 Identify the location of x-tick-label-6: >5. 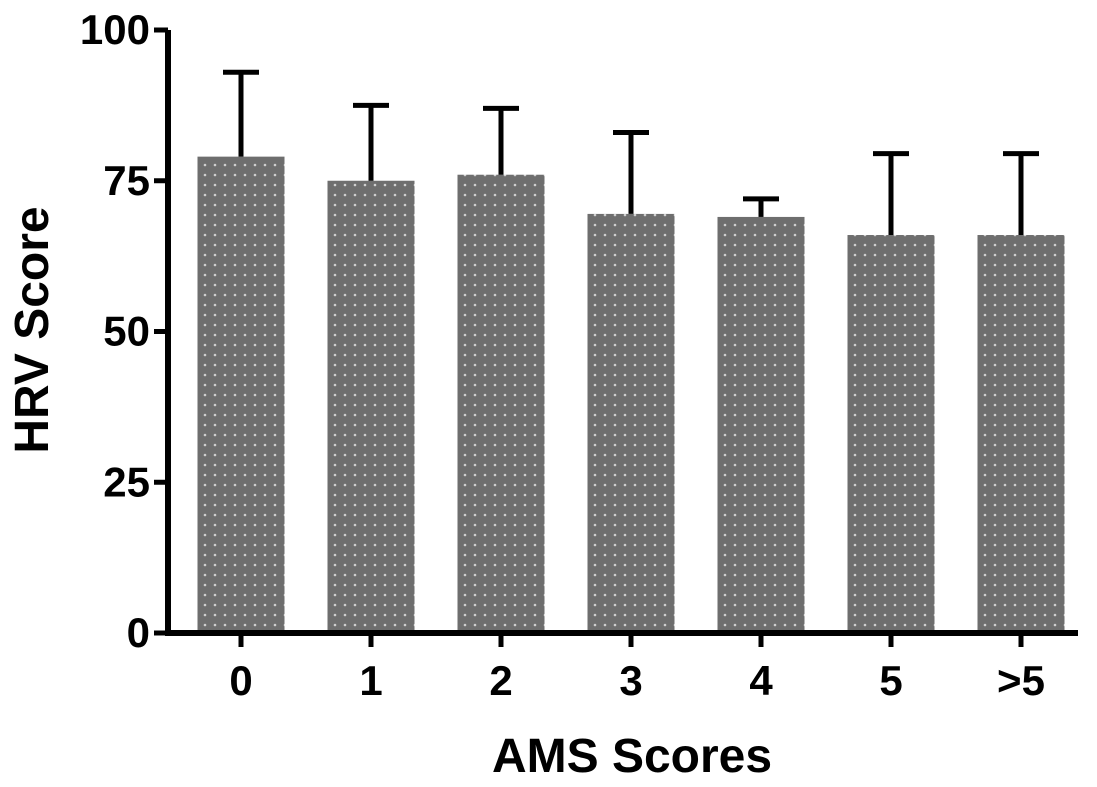
(1021, 680).